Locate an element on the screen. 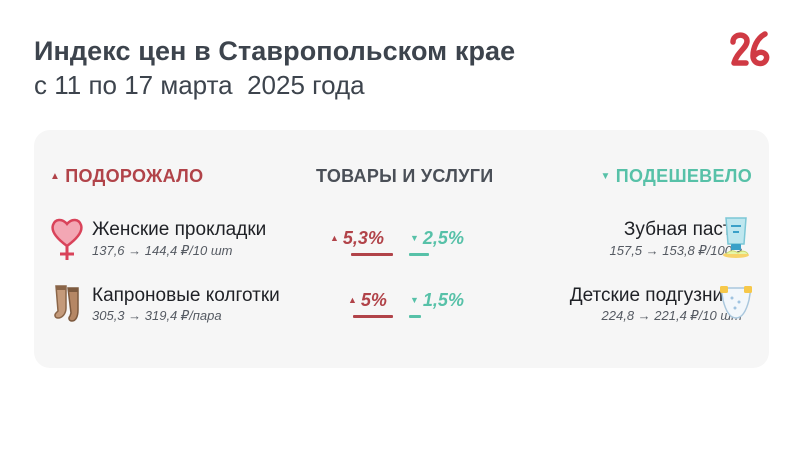  column-header-goods: ТОВАРЫ И УСЛУГИ is located at coordinates (405, 176).